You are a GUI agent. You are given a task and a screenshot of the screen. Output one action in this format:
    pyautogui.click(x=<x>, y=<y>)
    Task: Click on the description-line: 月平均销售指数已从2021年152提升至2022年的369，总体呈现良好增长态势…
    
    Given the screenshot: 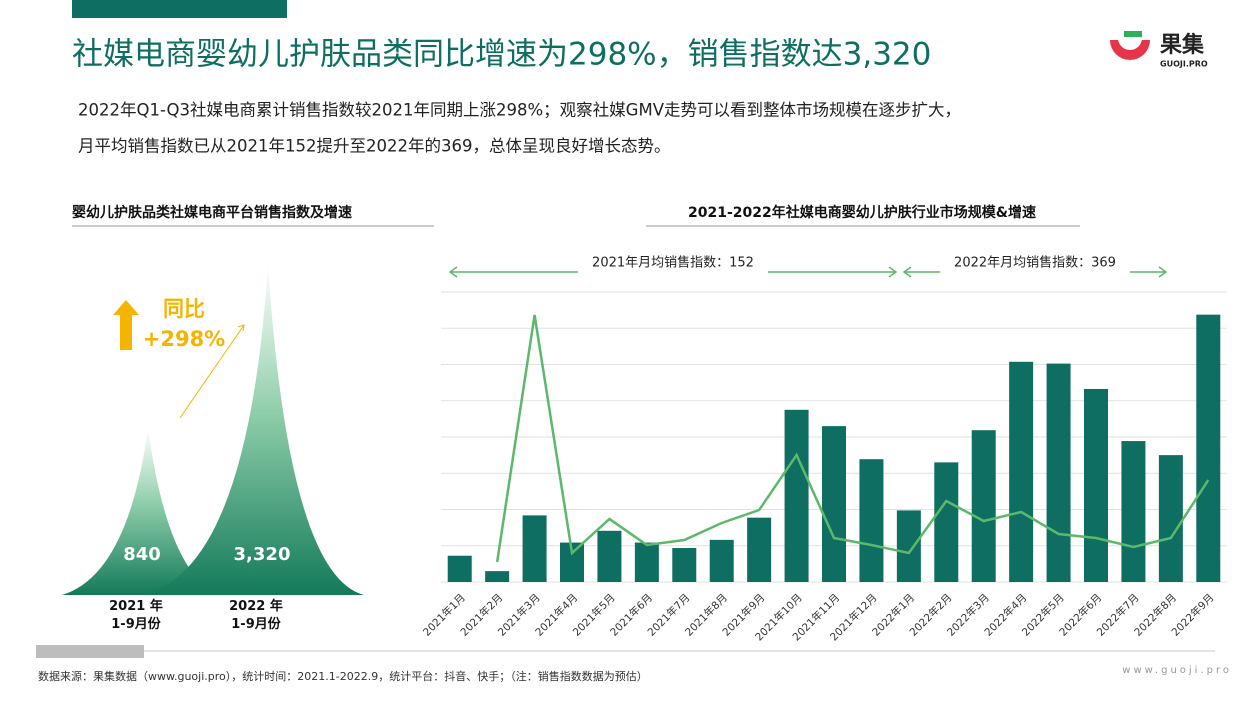 What is the action you would take?
    pyautogui.click(x=374, y=146)
    